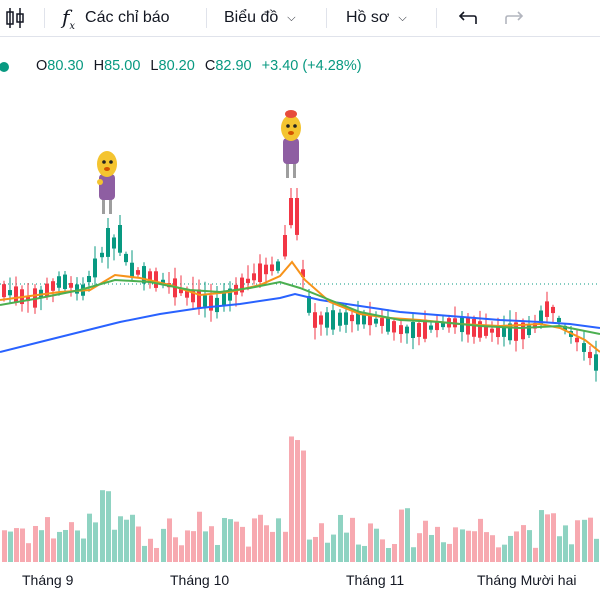 The width and height of the screenshot is (600, 600). Describe the element at coordinates (69, 18) in the screenshot. I see `function-icon: fx` at that location.